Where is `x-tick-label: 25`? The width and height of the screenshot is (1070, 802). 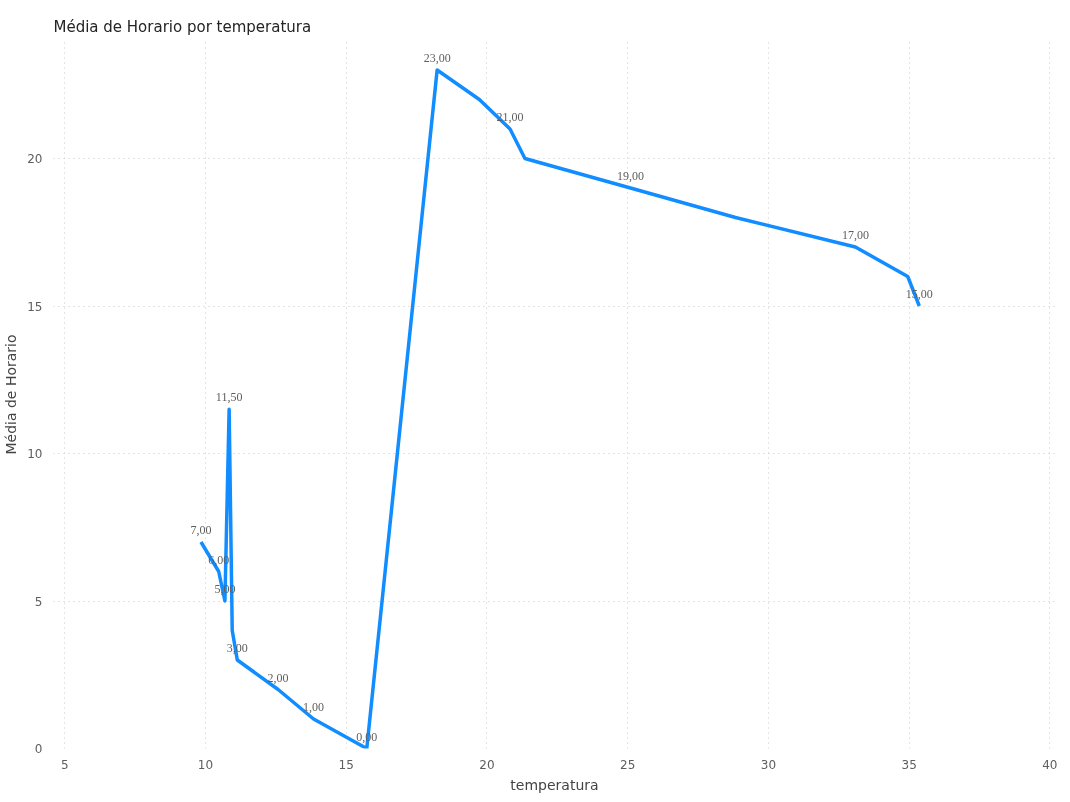
x-tick-label: 25 is located at coordinates (628, 764).